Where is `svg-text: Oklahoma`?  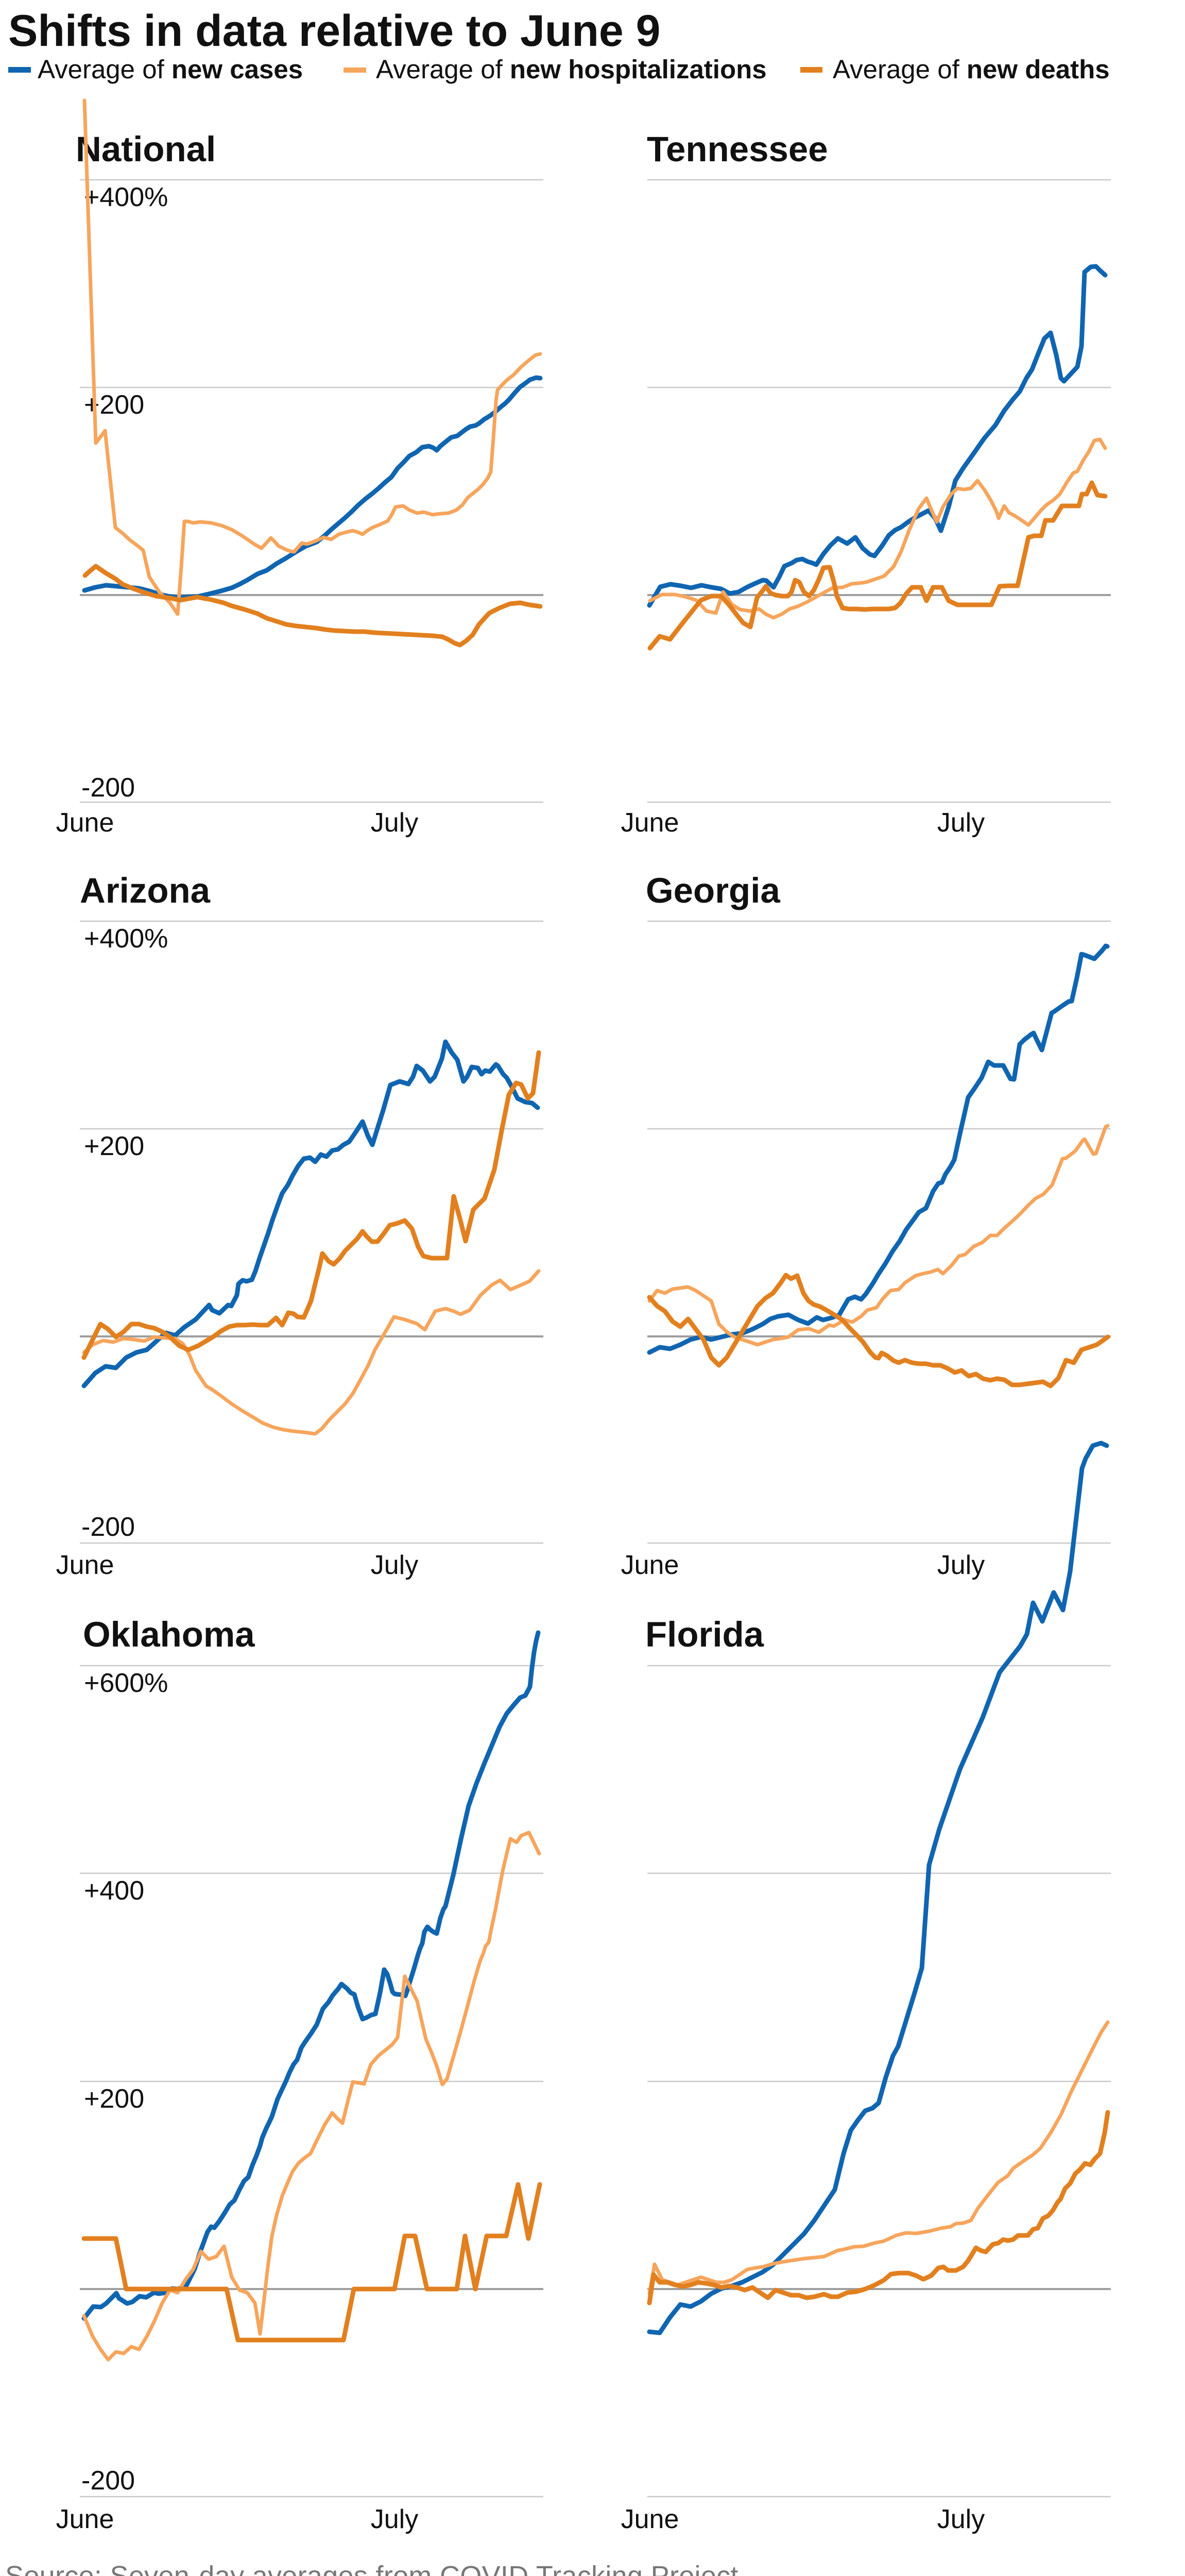 svg-text: Oklahoma is located at coordinates (169, 1634).